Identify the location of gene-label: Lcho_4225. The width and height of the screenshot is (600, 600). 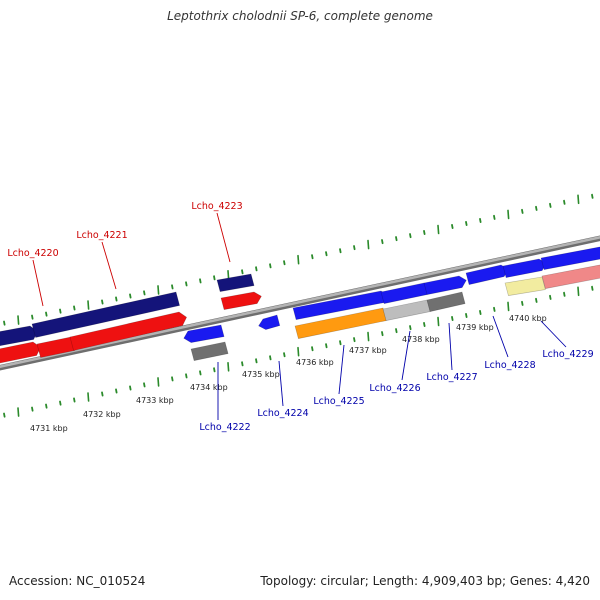
(338, 401).